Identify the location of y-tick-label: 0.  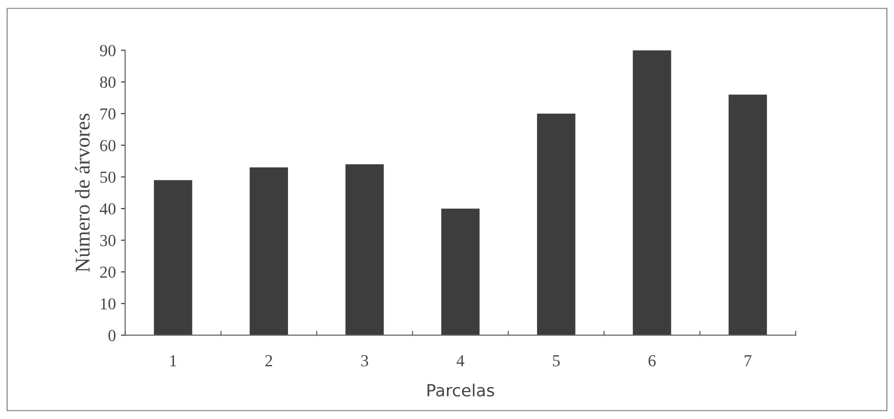
(112, 336).